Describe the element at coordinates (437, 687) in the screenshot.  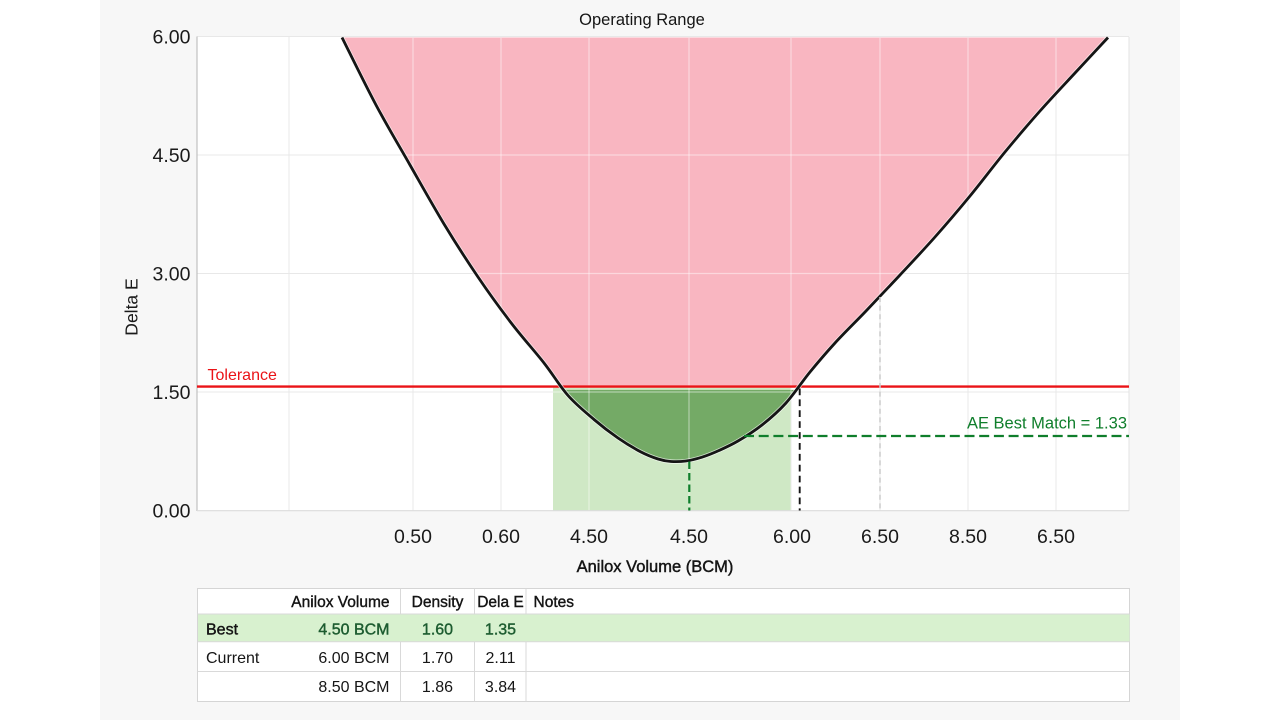
I see `svg-text: 1.86` at that location.